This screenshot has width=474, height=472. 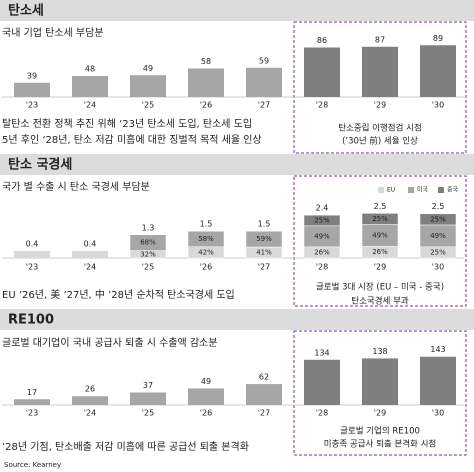 What do you see at coordinates (127, 123) in the screenshot?
I see `note: 탈탄소 전환 정책 추진 위해 ‘23년 탄소세 도입, 탄소세 도입` at bounding box center [127, 123].